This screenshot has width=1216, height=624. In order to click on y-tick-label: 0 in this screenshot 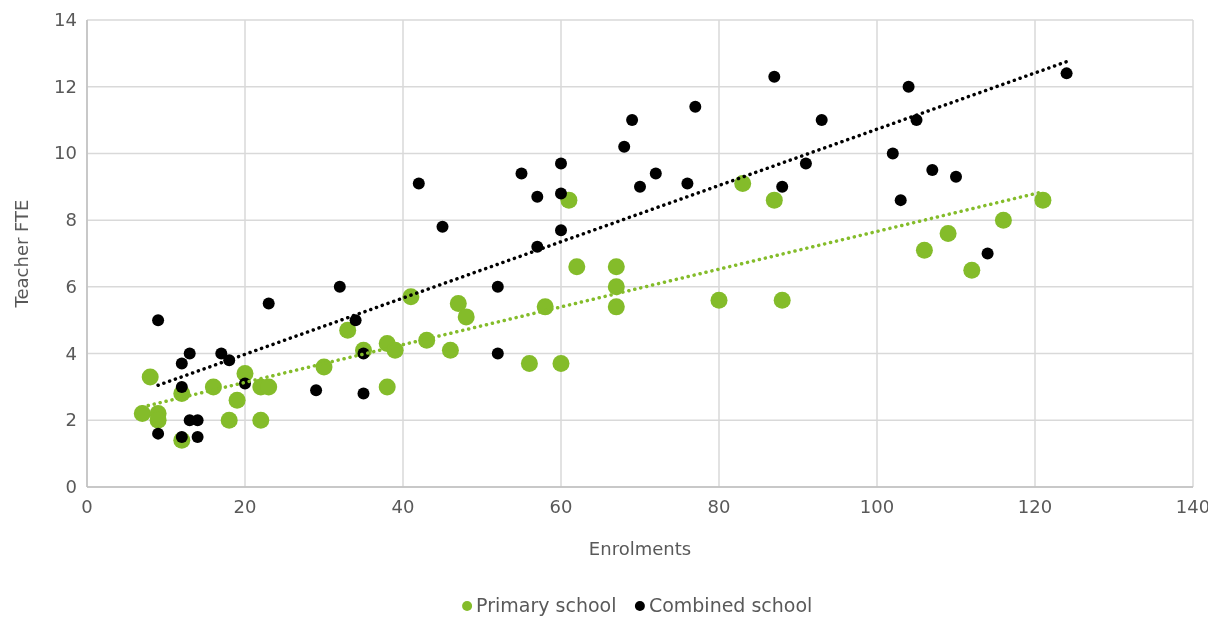, I will do `click(71, 486)`.